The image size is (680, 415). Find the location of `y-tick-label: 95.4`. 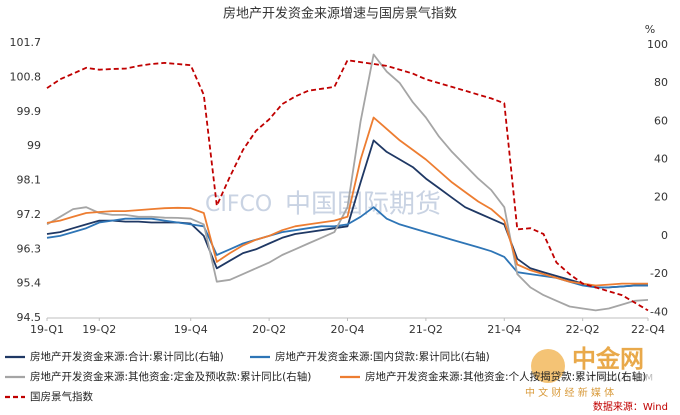

y-tick-label: 95.4 is located at coordinates (29, 283).